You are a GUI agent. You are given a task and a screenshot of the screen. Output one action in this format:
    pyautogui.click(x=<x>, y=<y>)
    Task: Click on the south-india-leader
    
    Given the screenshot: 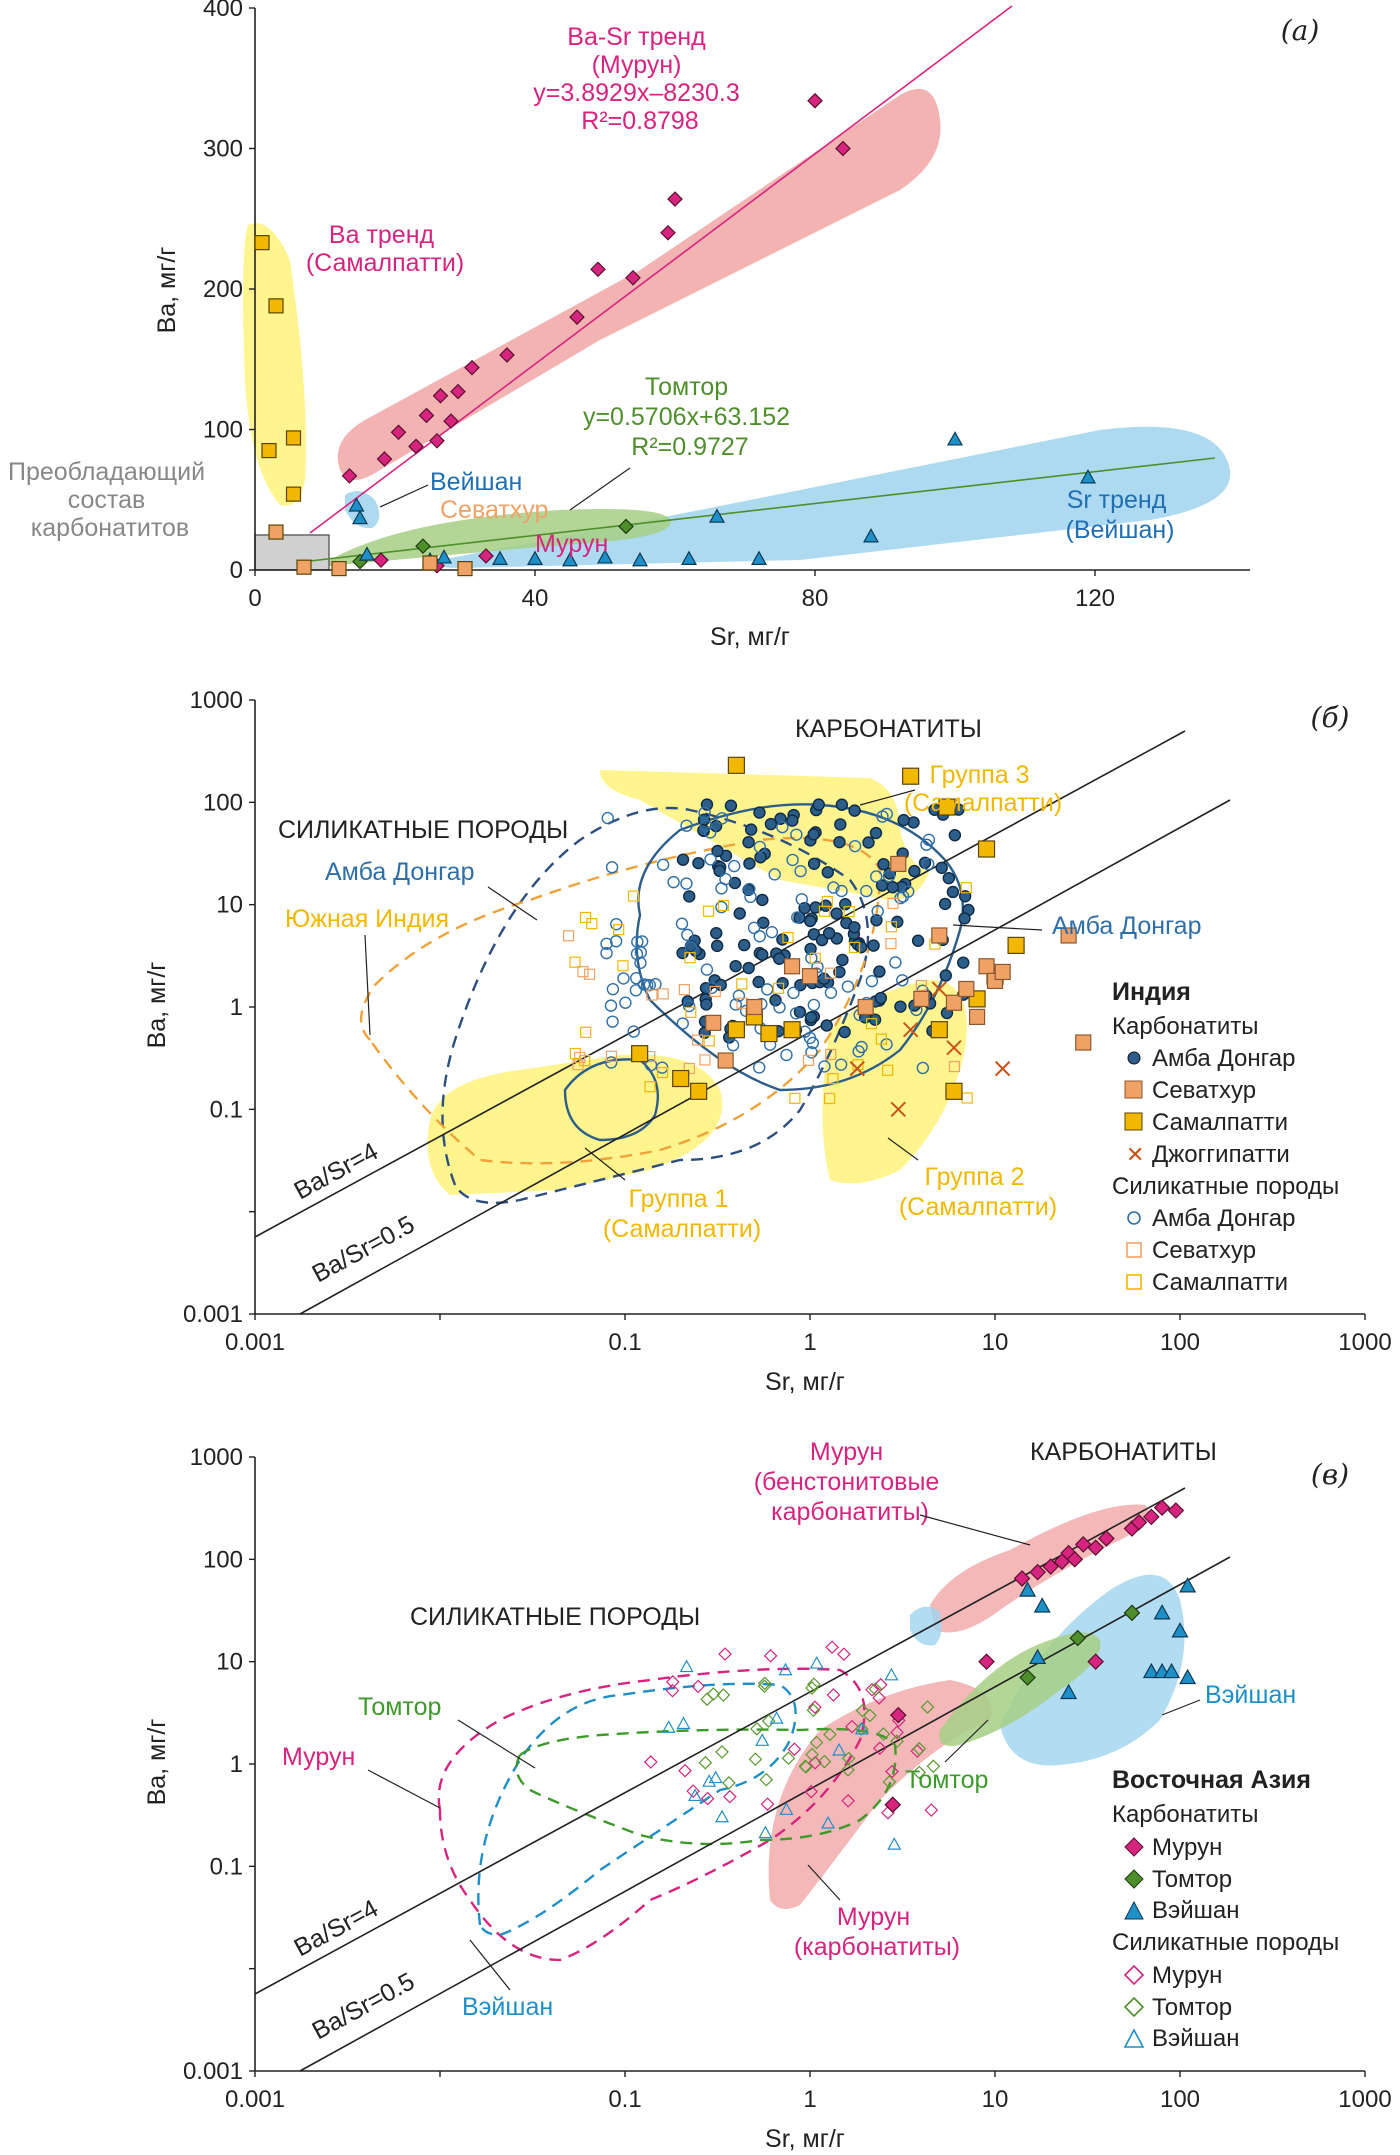 What is the action you would take?
    pyautogui.click(x=367, y=985)
    